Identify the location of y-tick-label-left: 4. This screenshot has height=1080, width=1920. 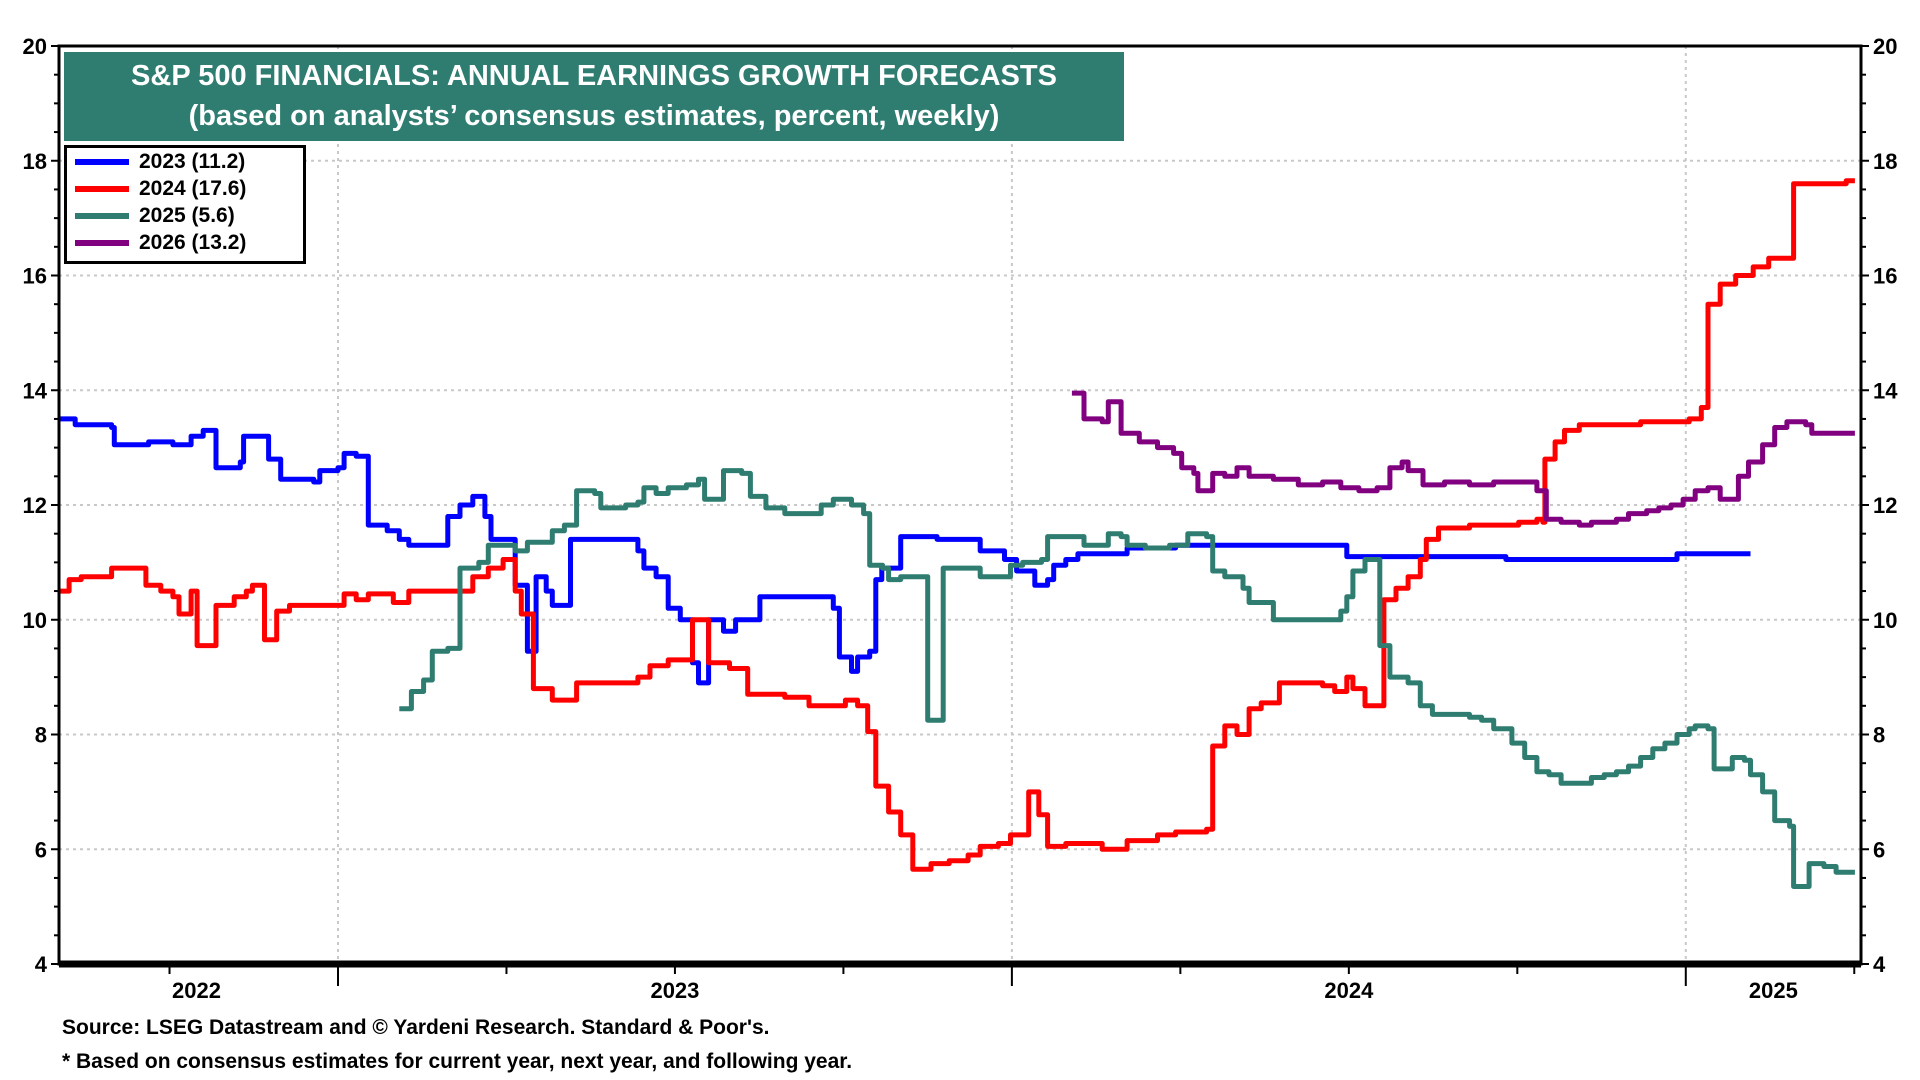
(41, 964).